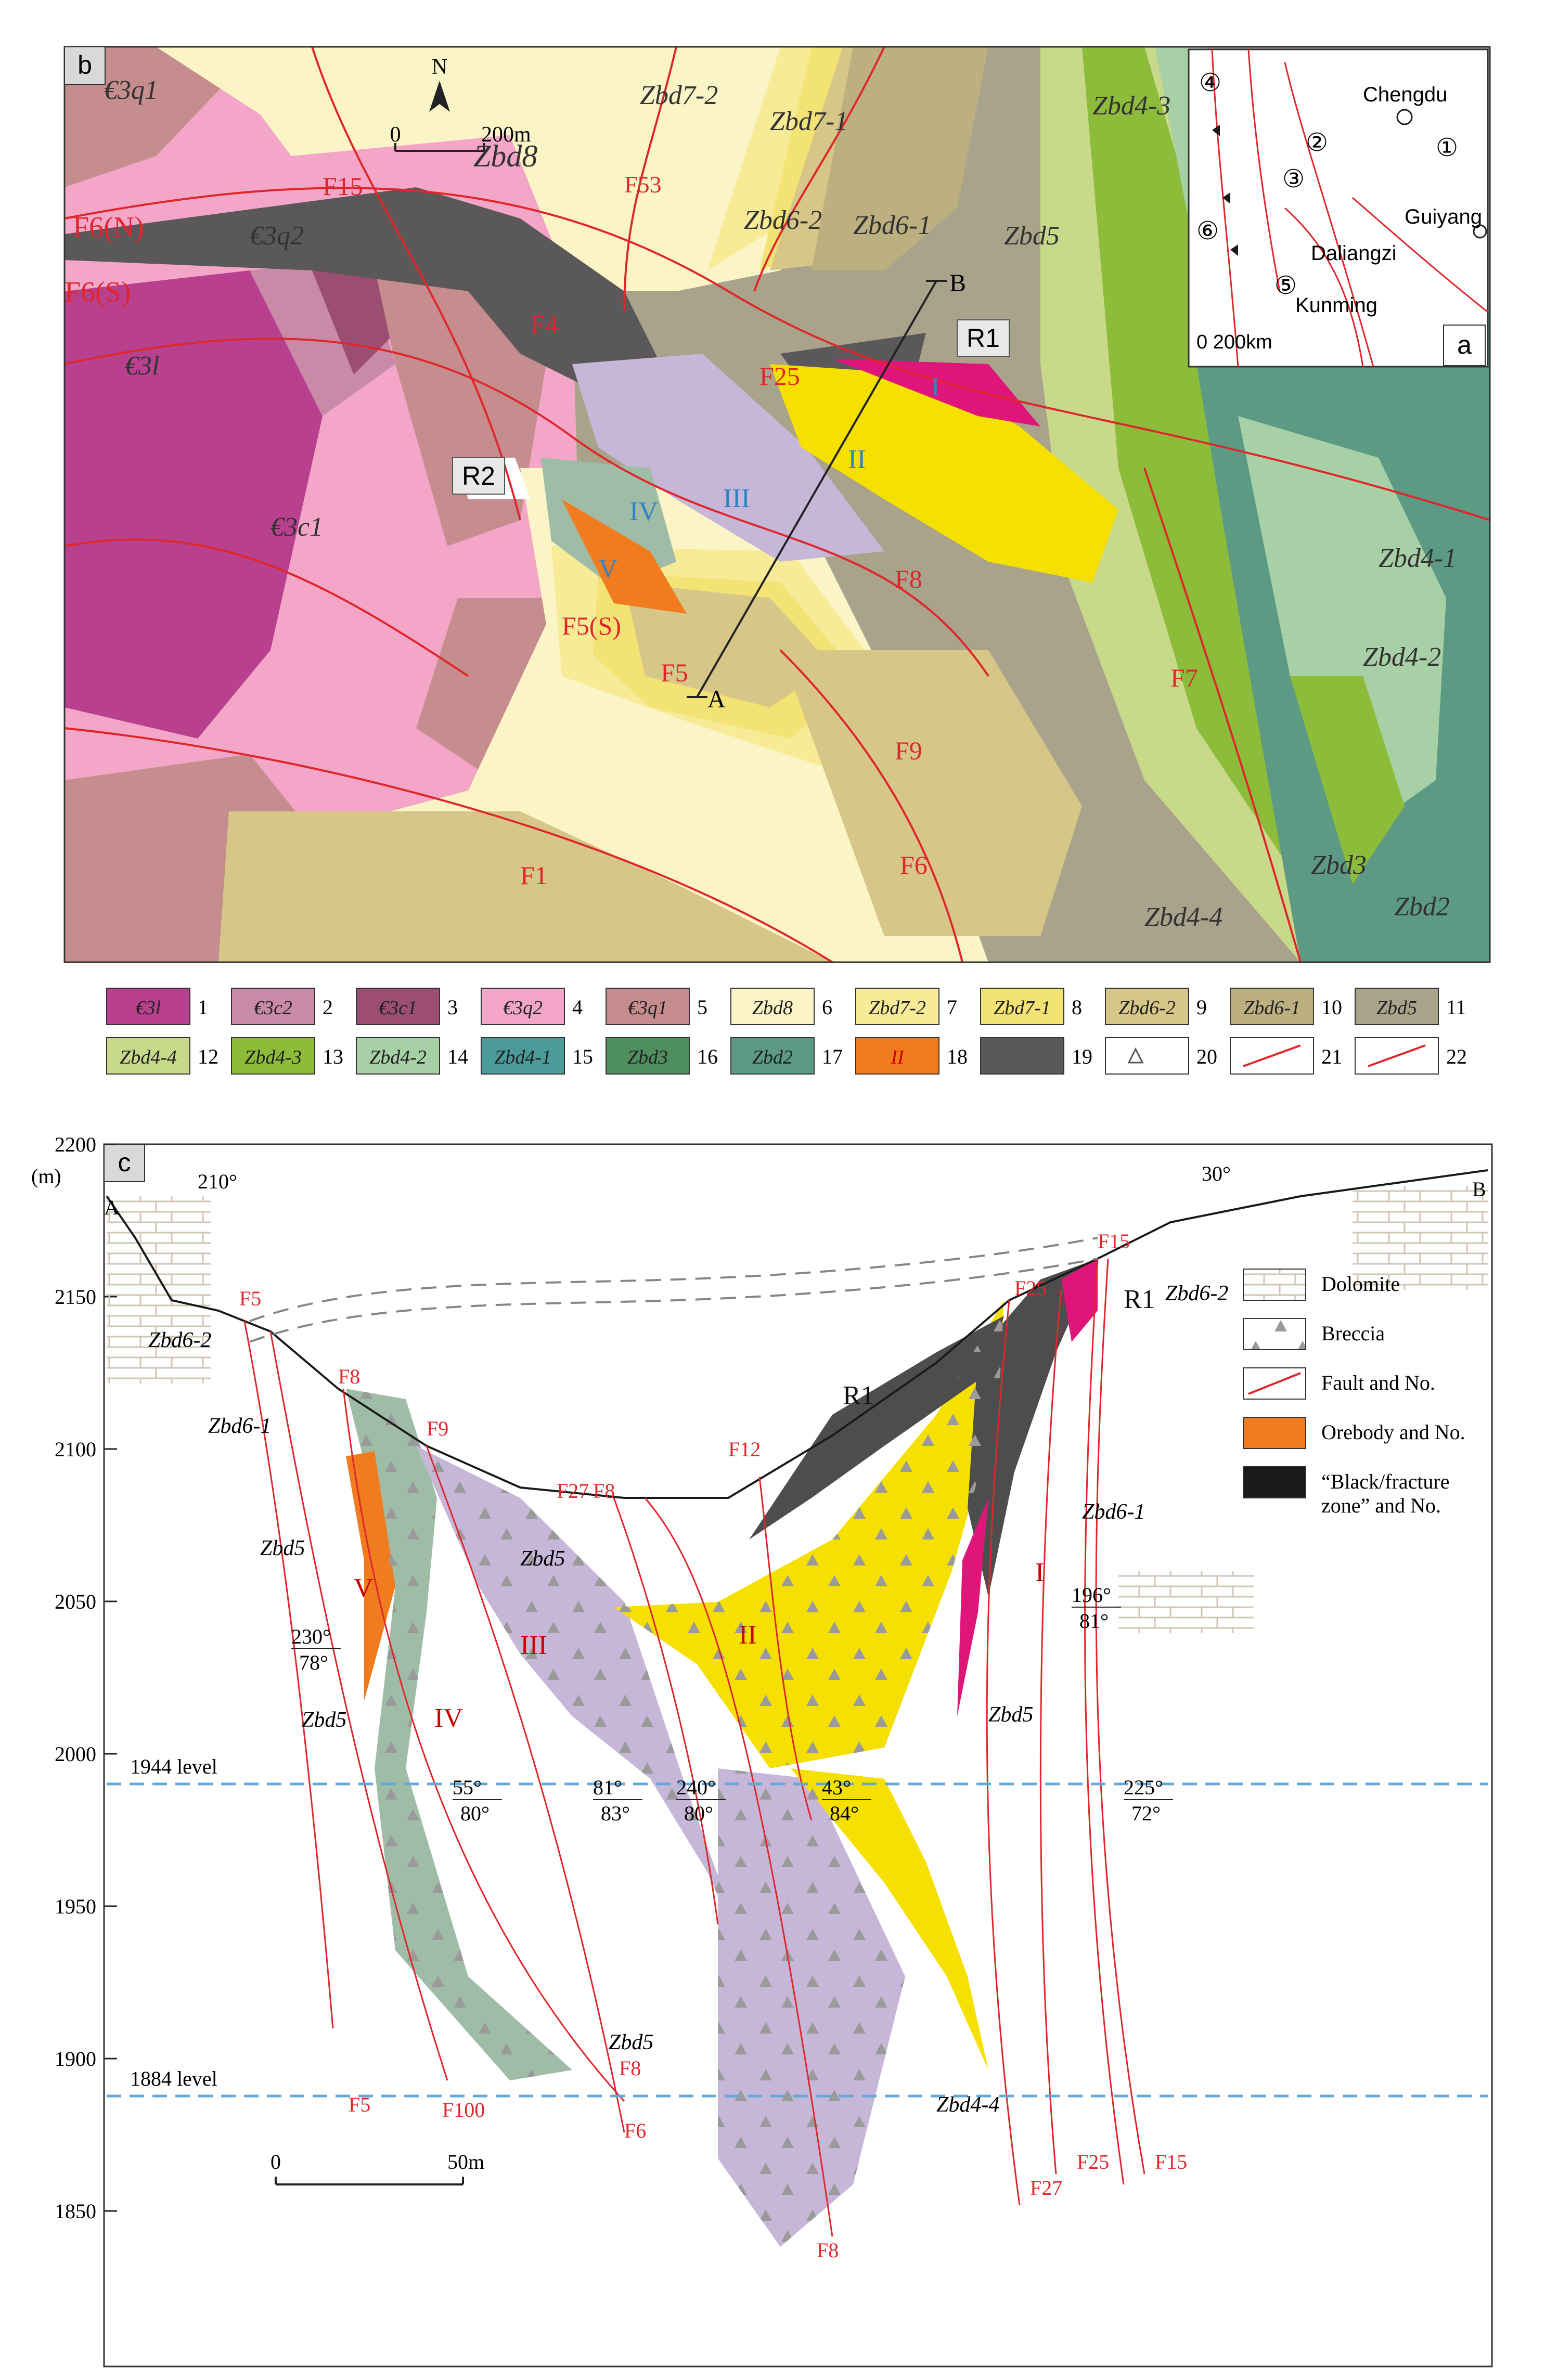  What do you see at coordinates (616, 1813) in the screenshot?
I see `dip-angle: 83°` at bounding box center [616, 1813].